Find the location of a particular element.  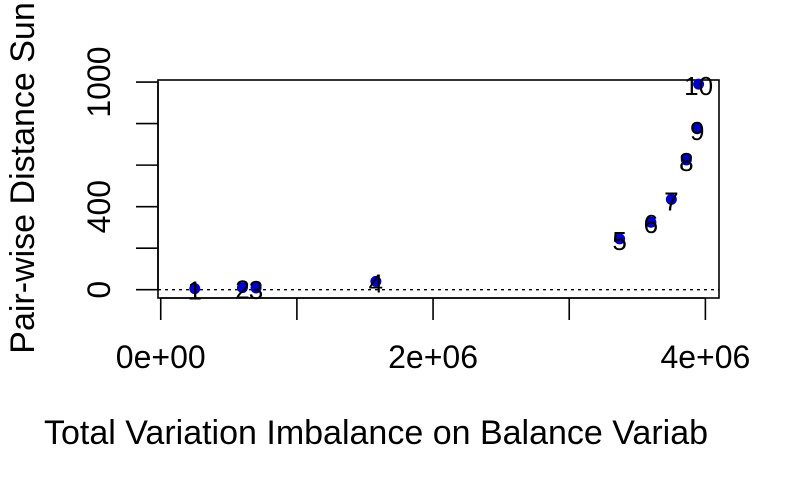

point-label: 2 is located at coordinates (242, 290).